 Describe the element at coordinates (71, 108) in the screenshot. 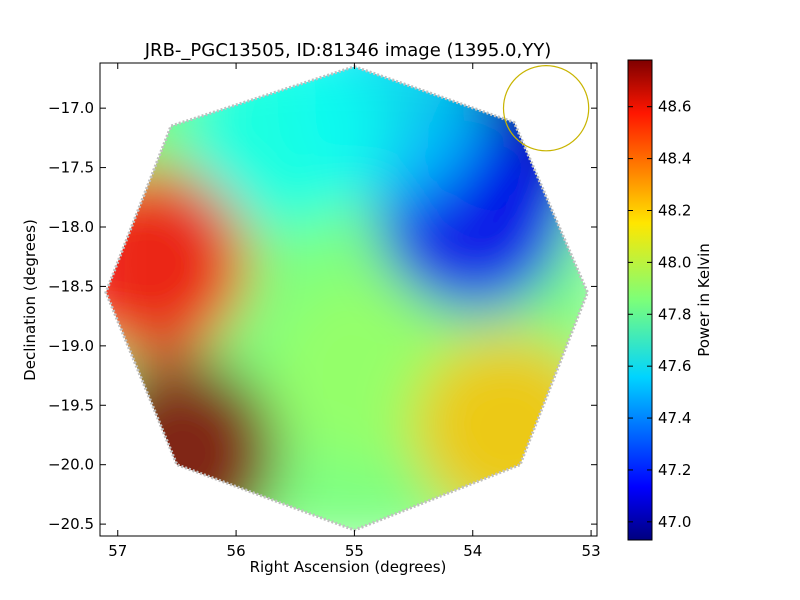

I see `y-tick-label: −17.0` at that location.